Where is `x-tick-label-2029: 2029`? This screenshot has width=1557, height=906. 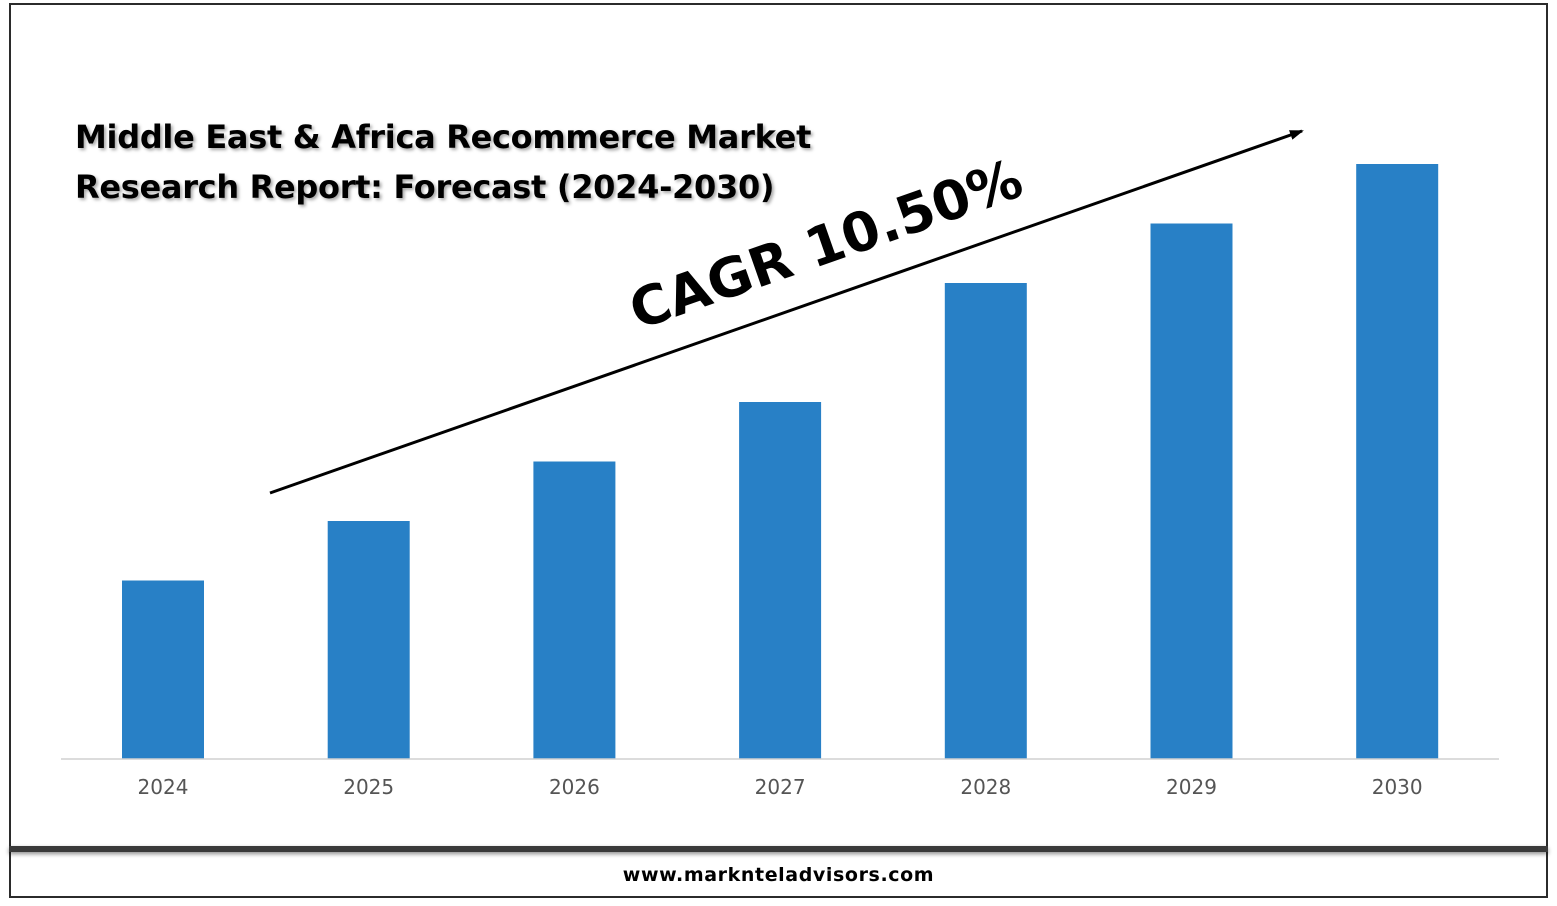
x-tick-label-2029: 2029 is located at coordinates (1191, 787).